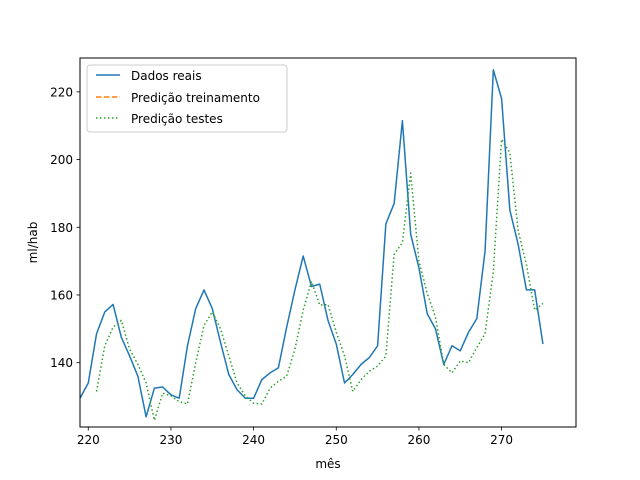  What do you see at coordinates (501, 440) in the screenshot?
I see `x-tick-label: 270` at bounding box center [501, 440].